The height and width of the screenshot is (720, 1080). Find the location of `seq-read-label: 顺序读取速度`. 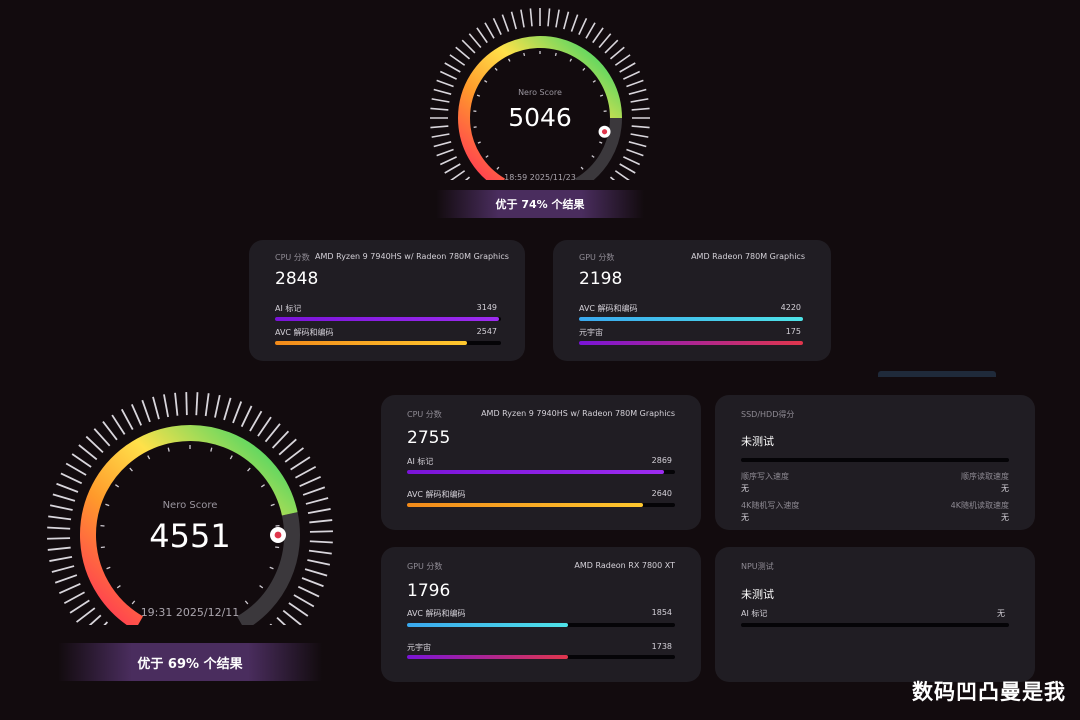

seq-read-label: 顺序读取速度 is located at coordinates (985, 476).